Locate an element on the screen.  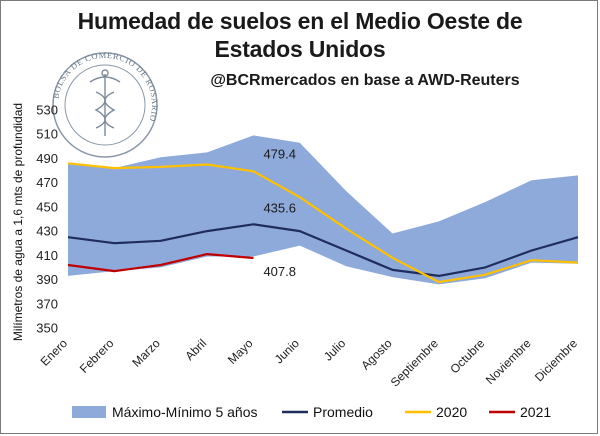
legend-swatch-band is located at coordinates (89, 412).